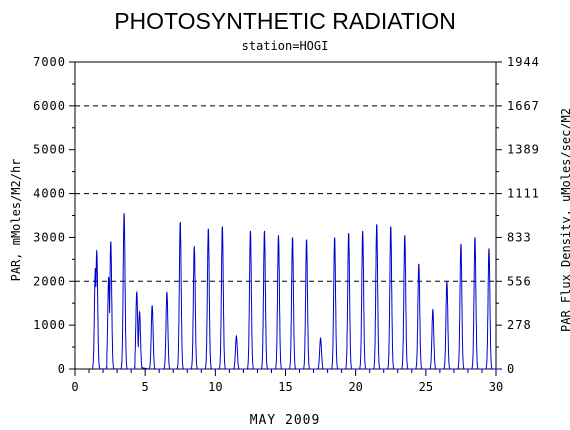 This screenshot has height=430, width=570. What do you see at coordinates (49, 194) in the screenshot?
I see `y-tick-label-left: 4000` at bounding box center [49, 194].